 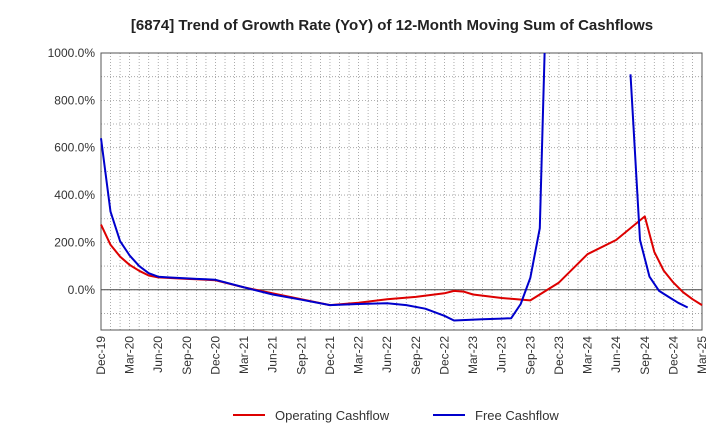 I want to click on y-tick-label: 200.0%, so click(x=74, y=242).